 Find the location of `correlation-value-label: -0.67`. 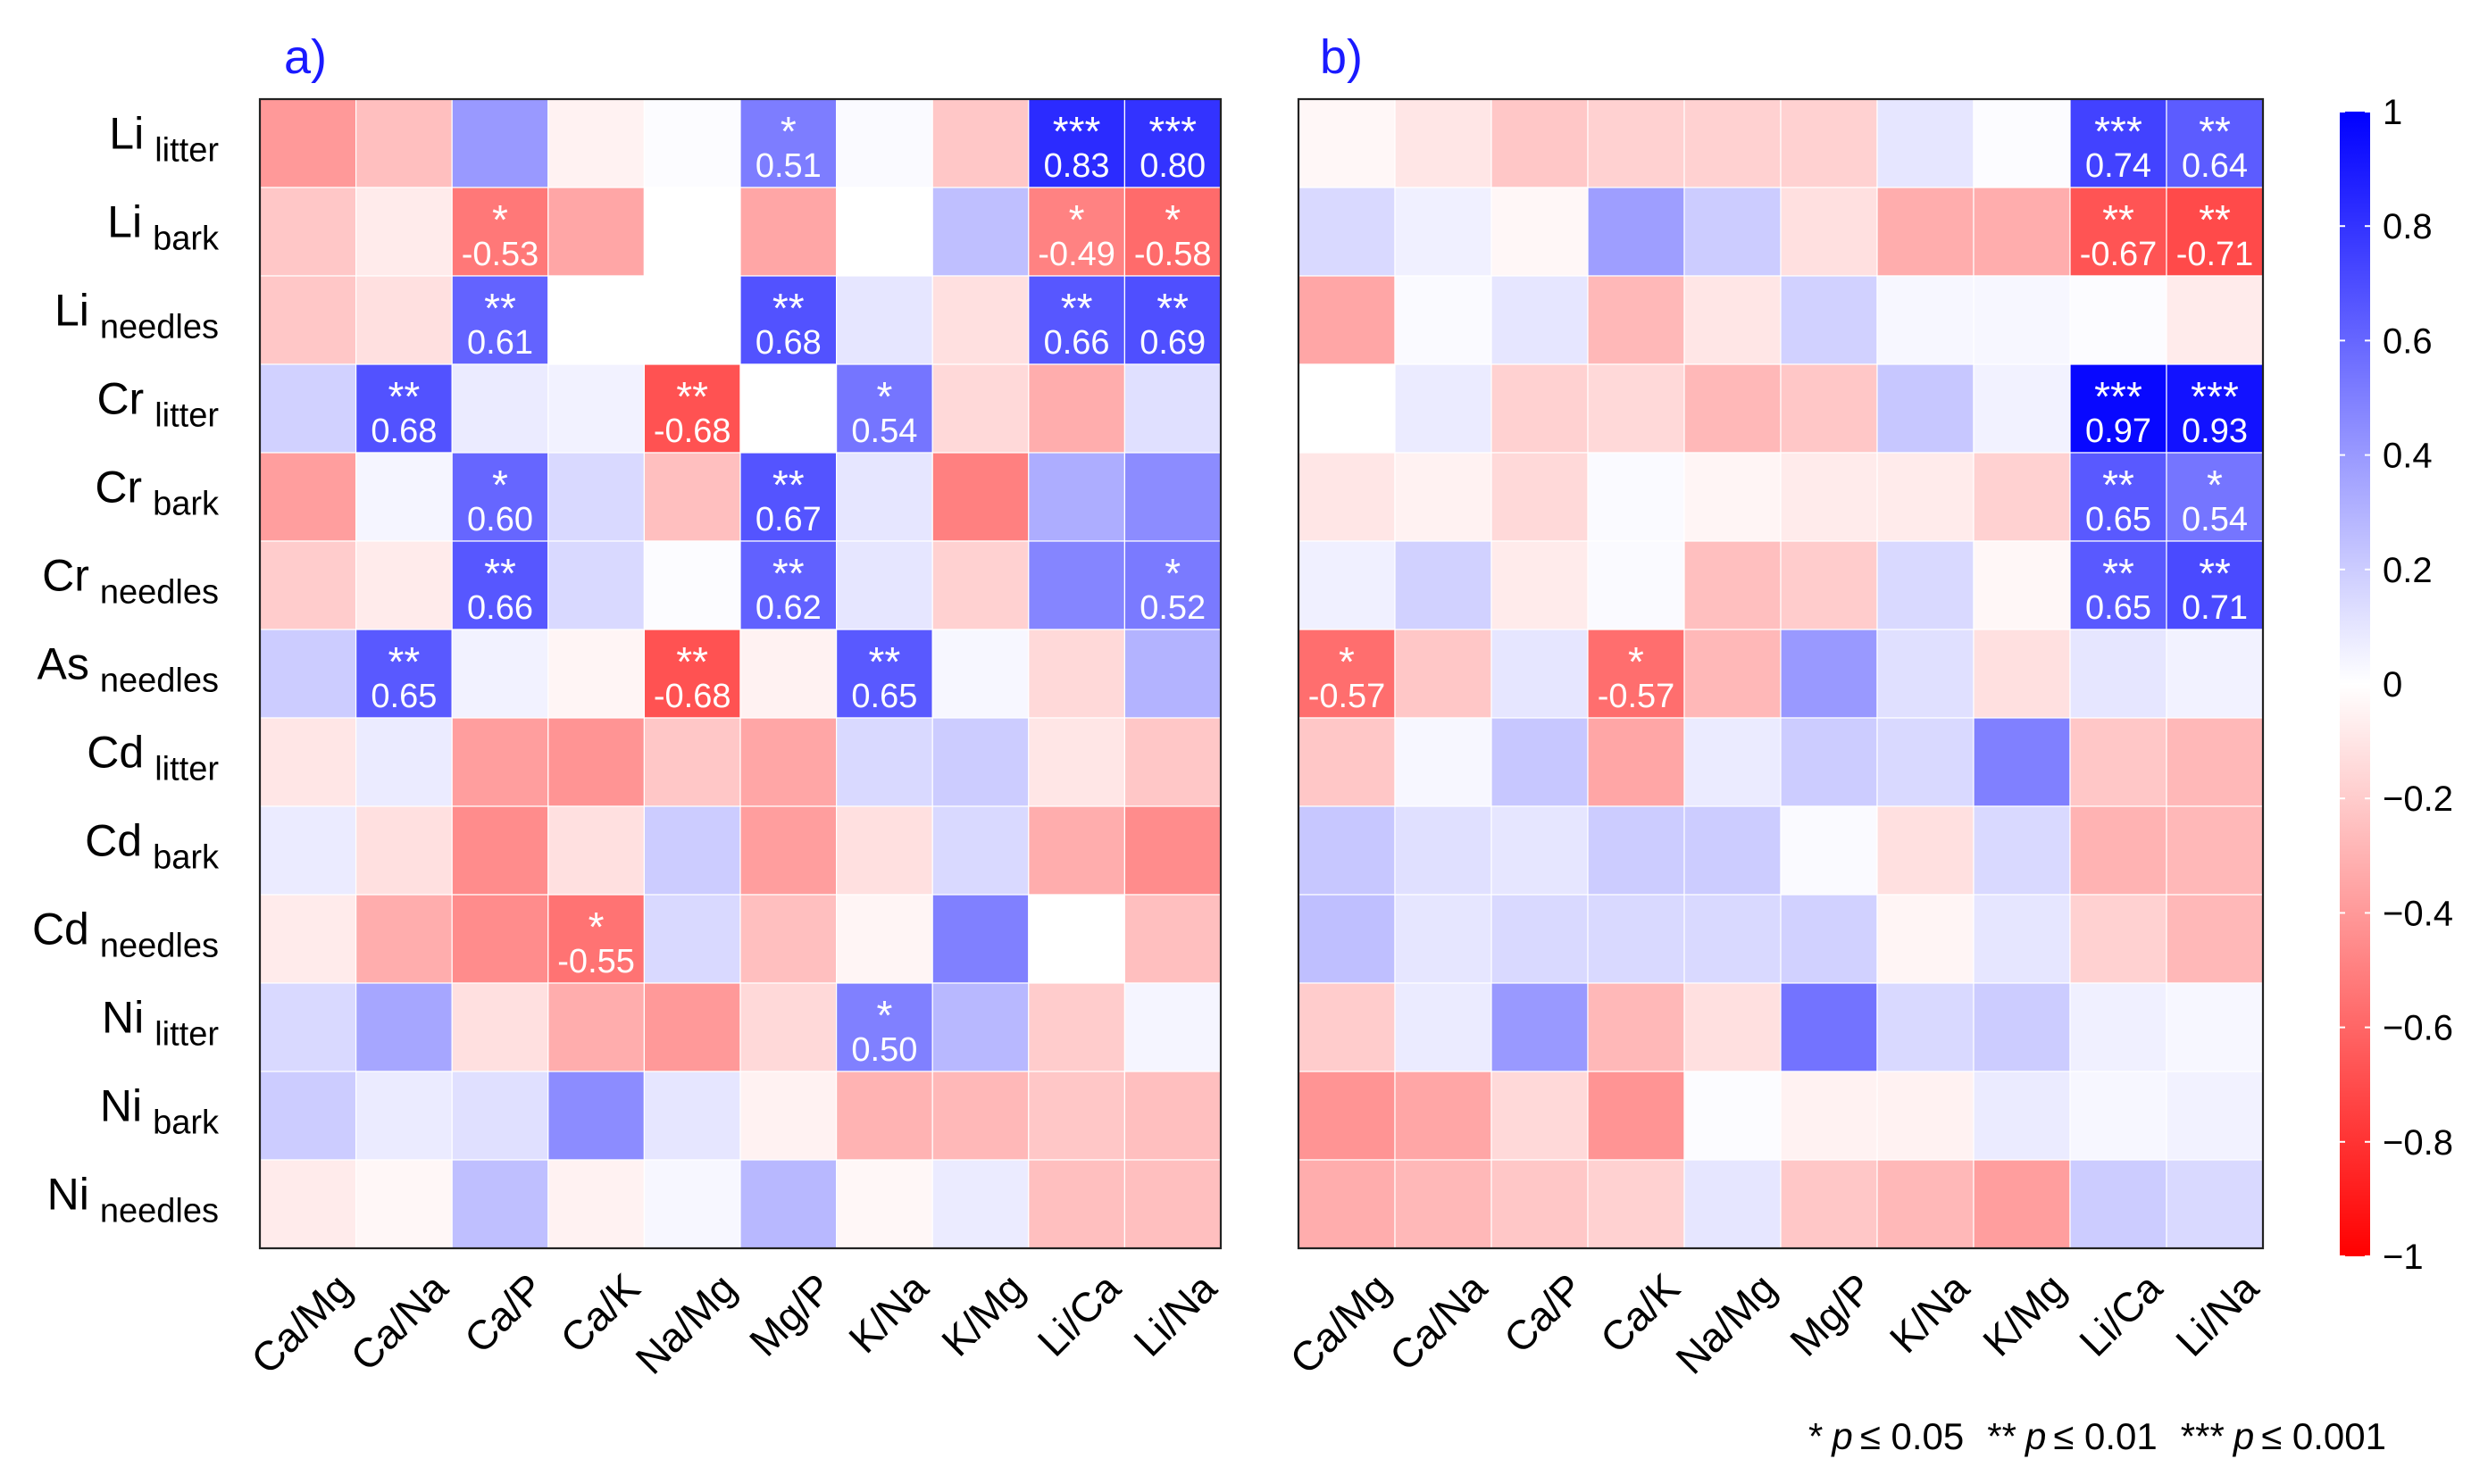

correlation-value-label: -0.67 is located at coordinates (2119, 254).